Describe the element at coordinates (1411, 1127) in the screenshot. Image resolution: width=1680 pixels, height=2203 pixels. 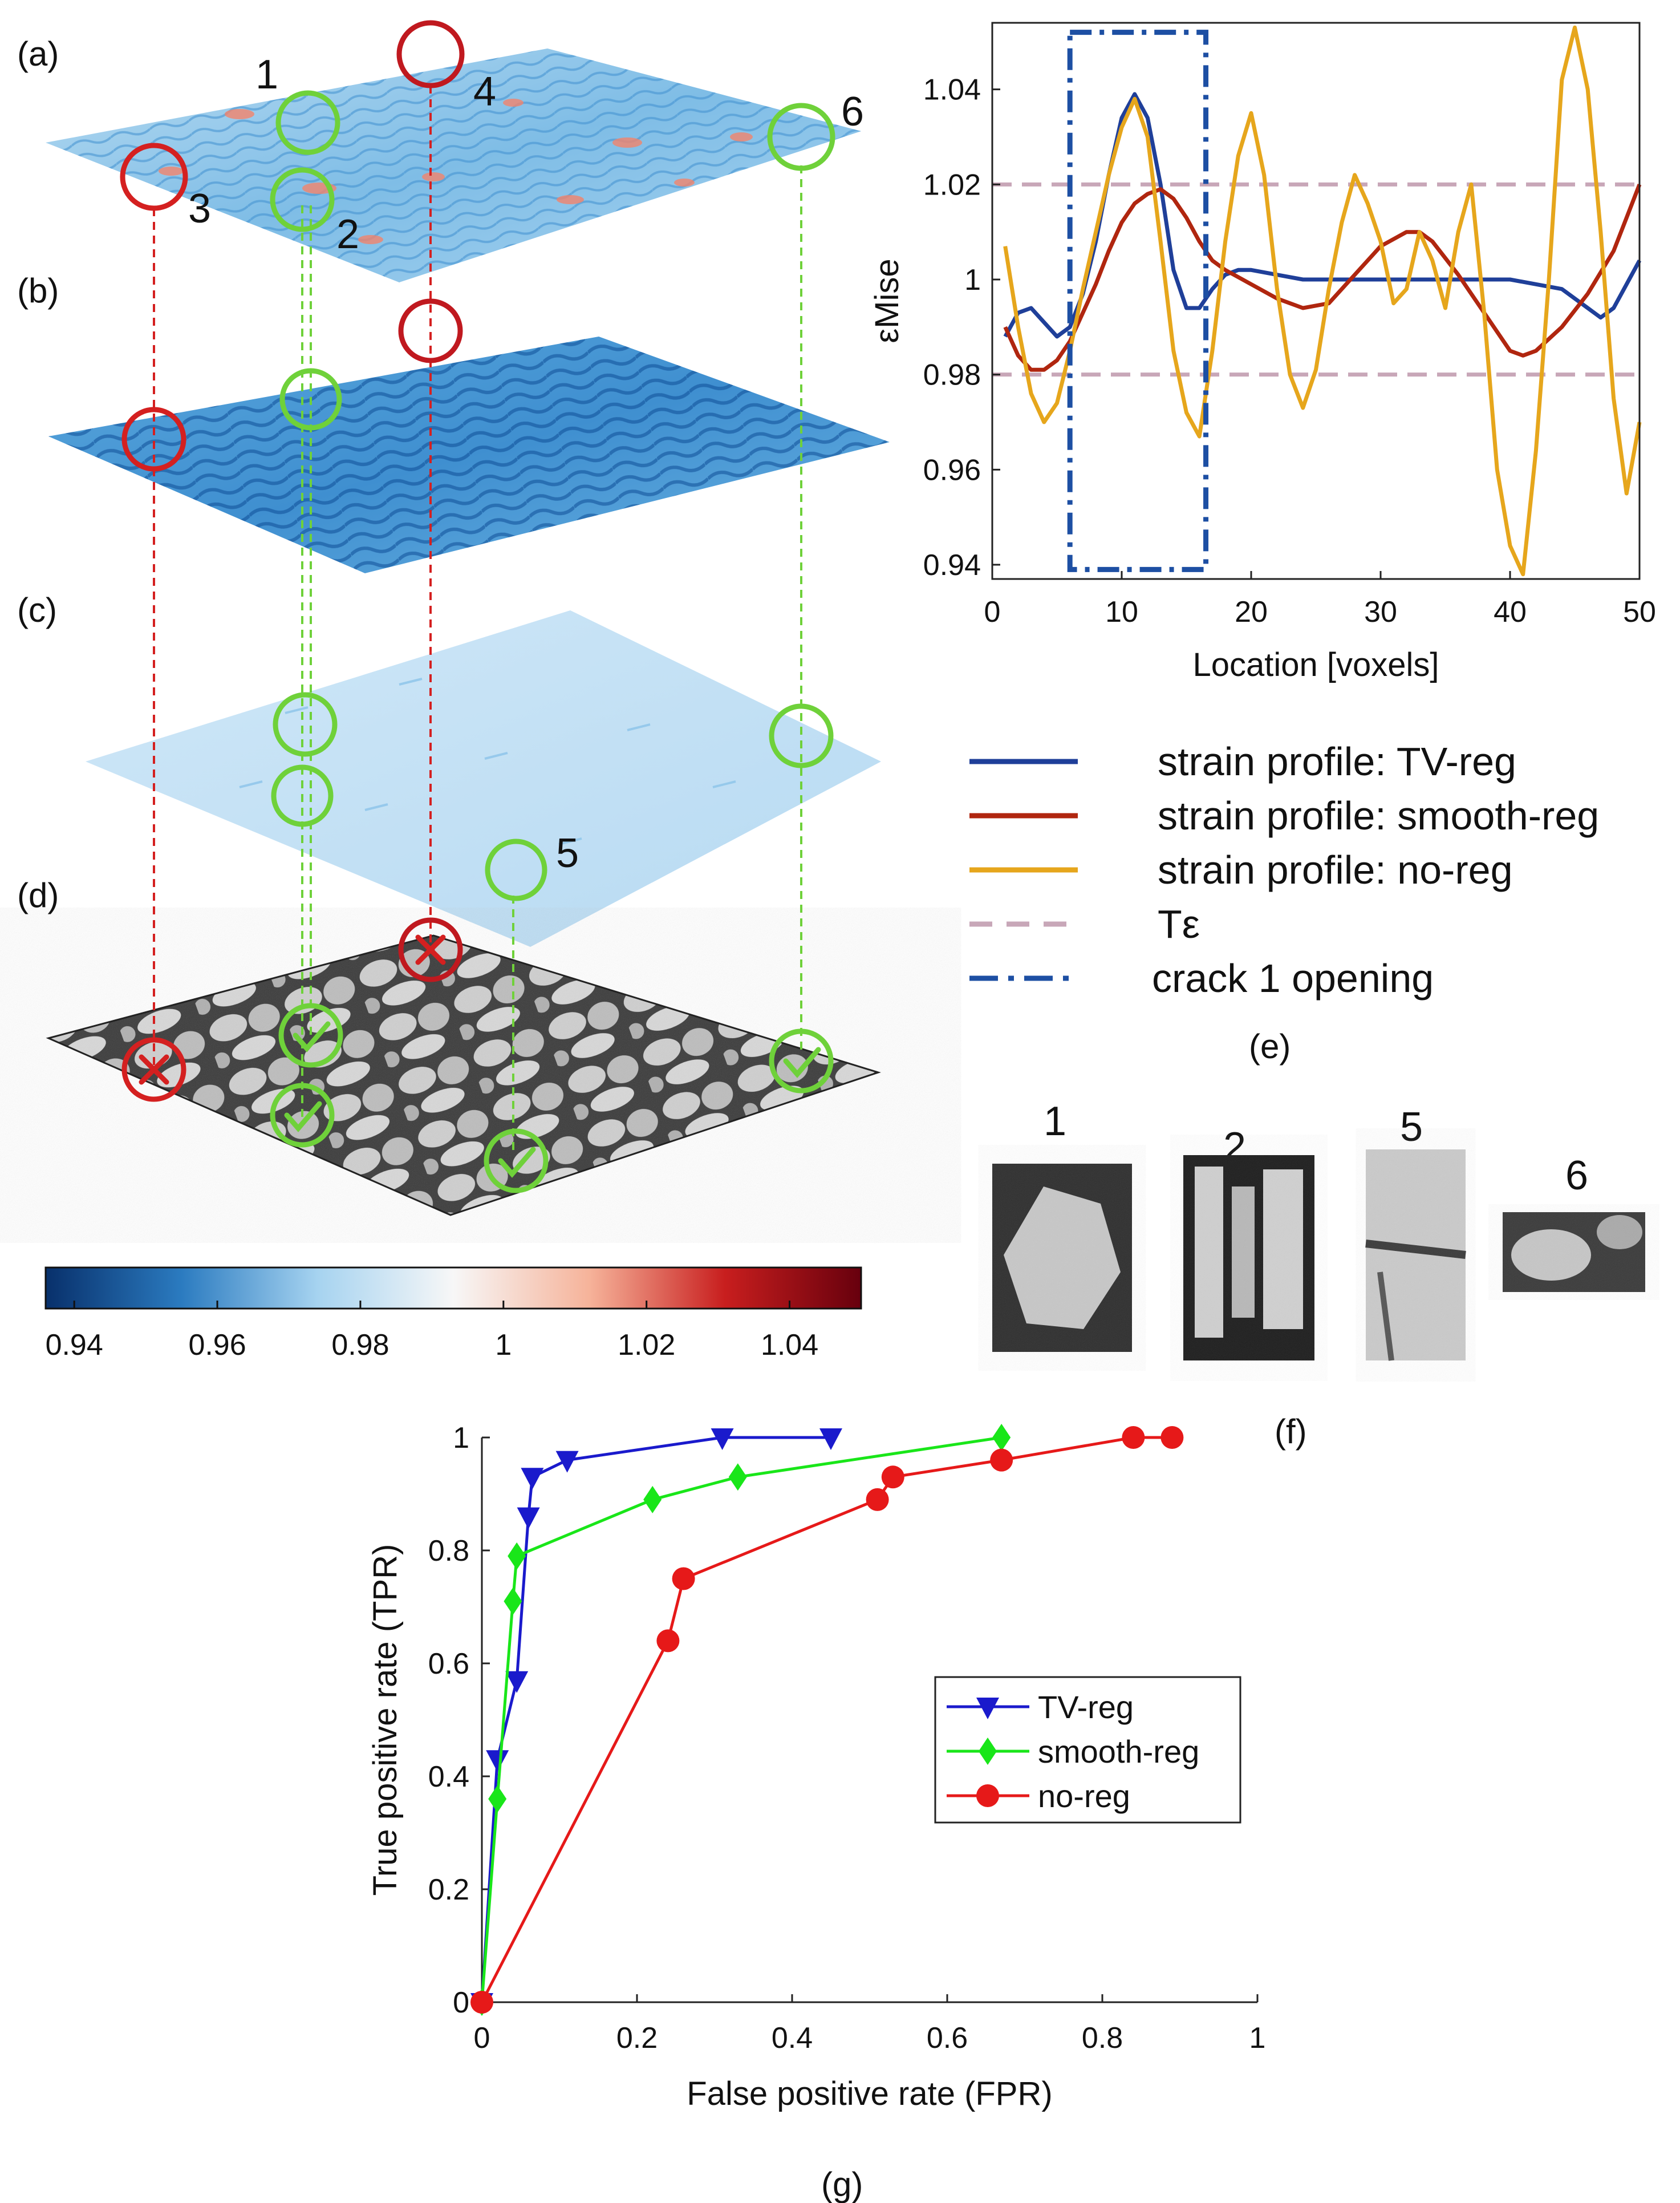
I see `crop-label-5: 5` at that location.